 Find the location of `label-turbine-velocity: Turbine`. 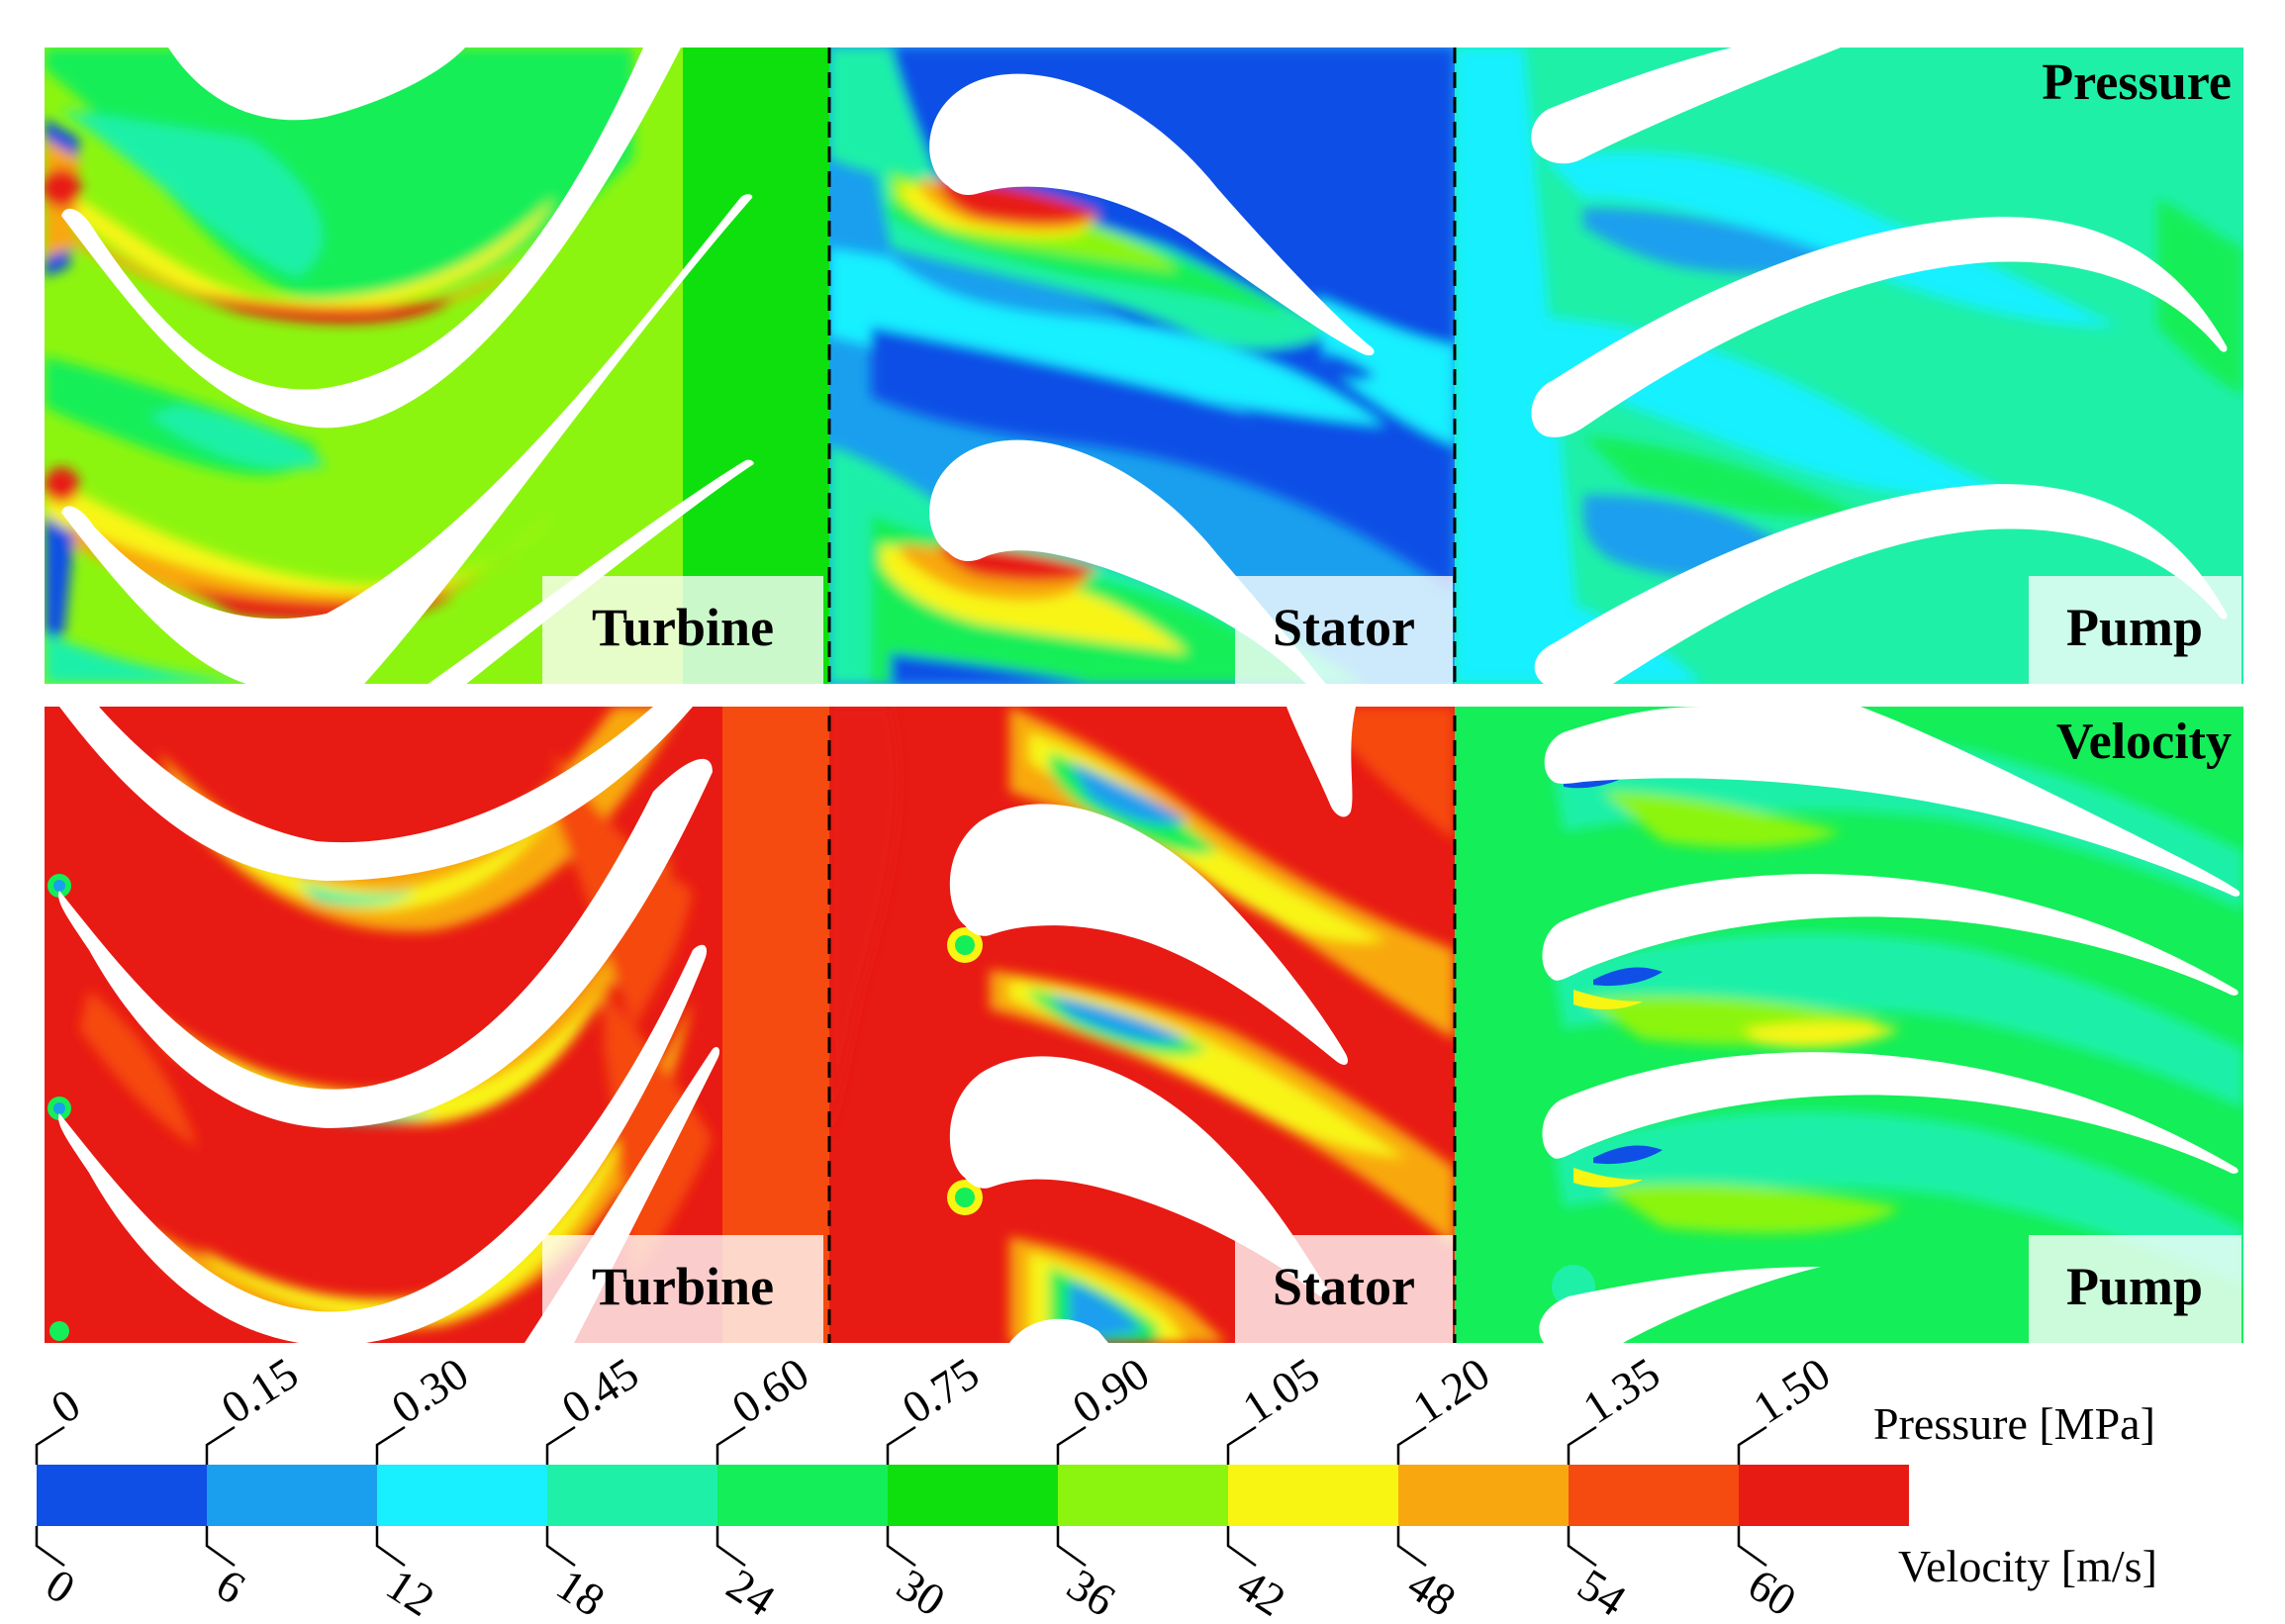

label-turbine-velocity: Turbine is located at coordinates (682, 1289).